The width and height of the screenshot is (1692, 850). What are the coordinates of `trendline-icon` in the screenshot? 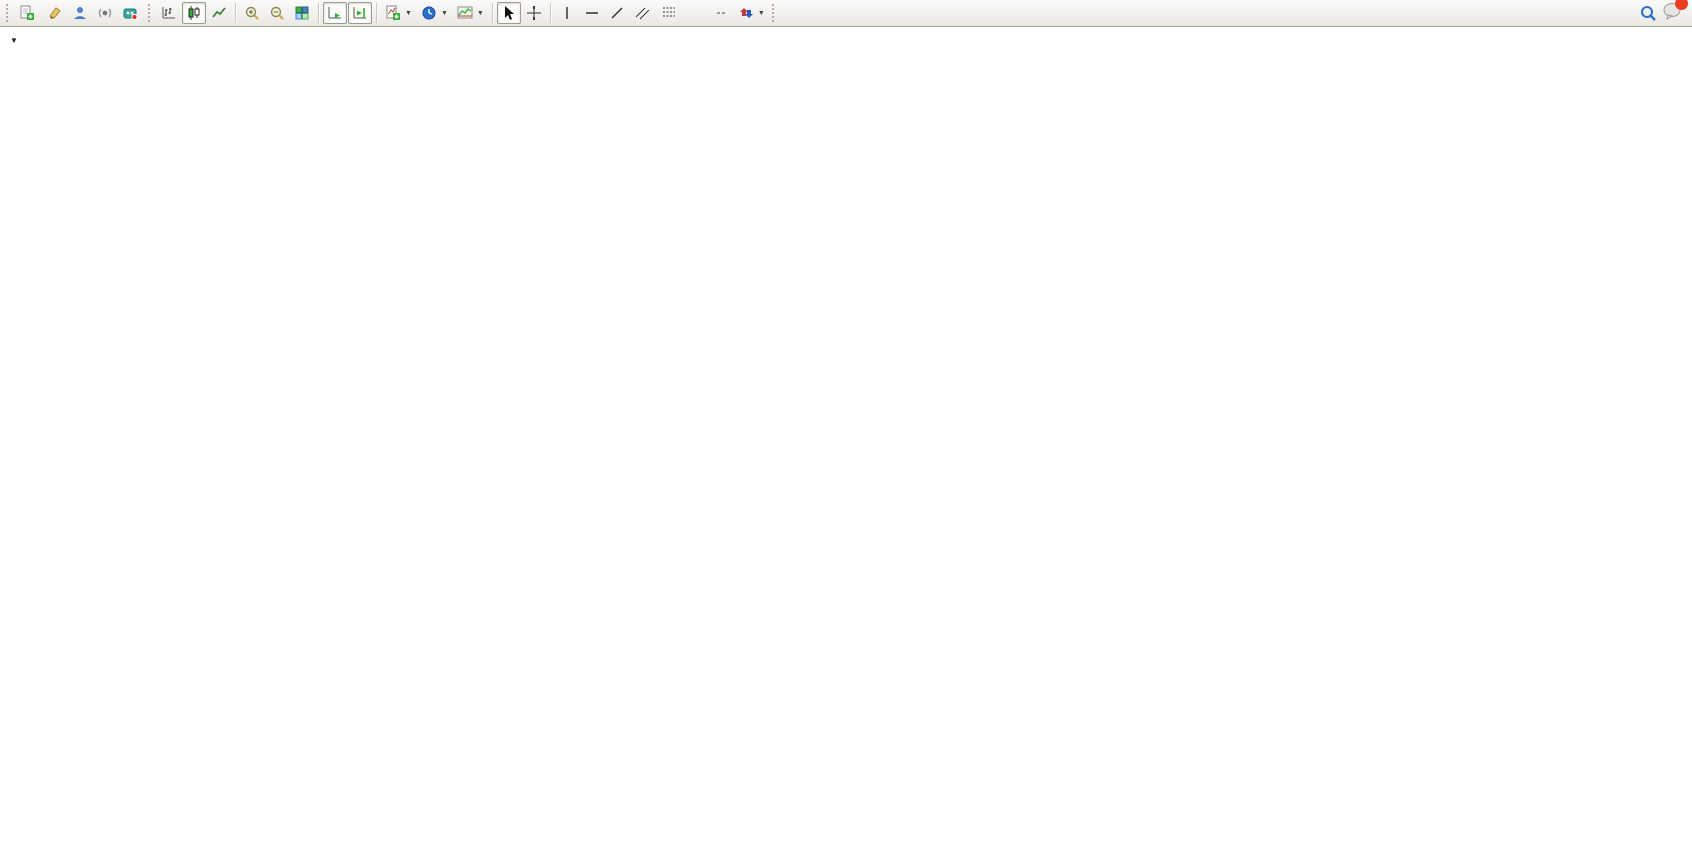 It's located at (617, 13).